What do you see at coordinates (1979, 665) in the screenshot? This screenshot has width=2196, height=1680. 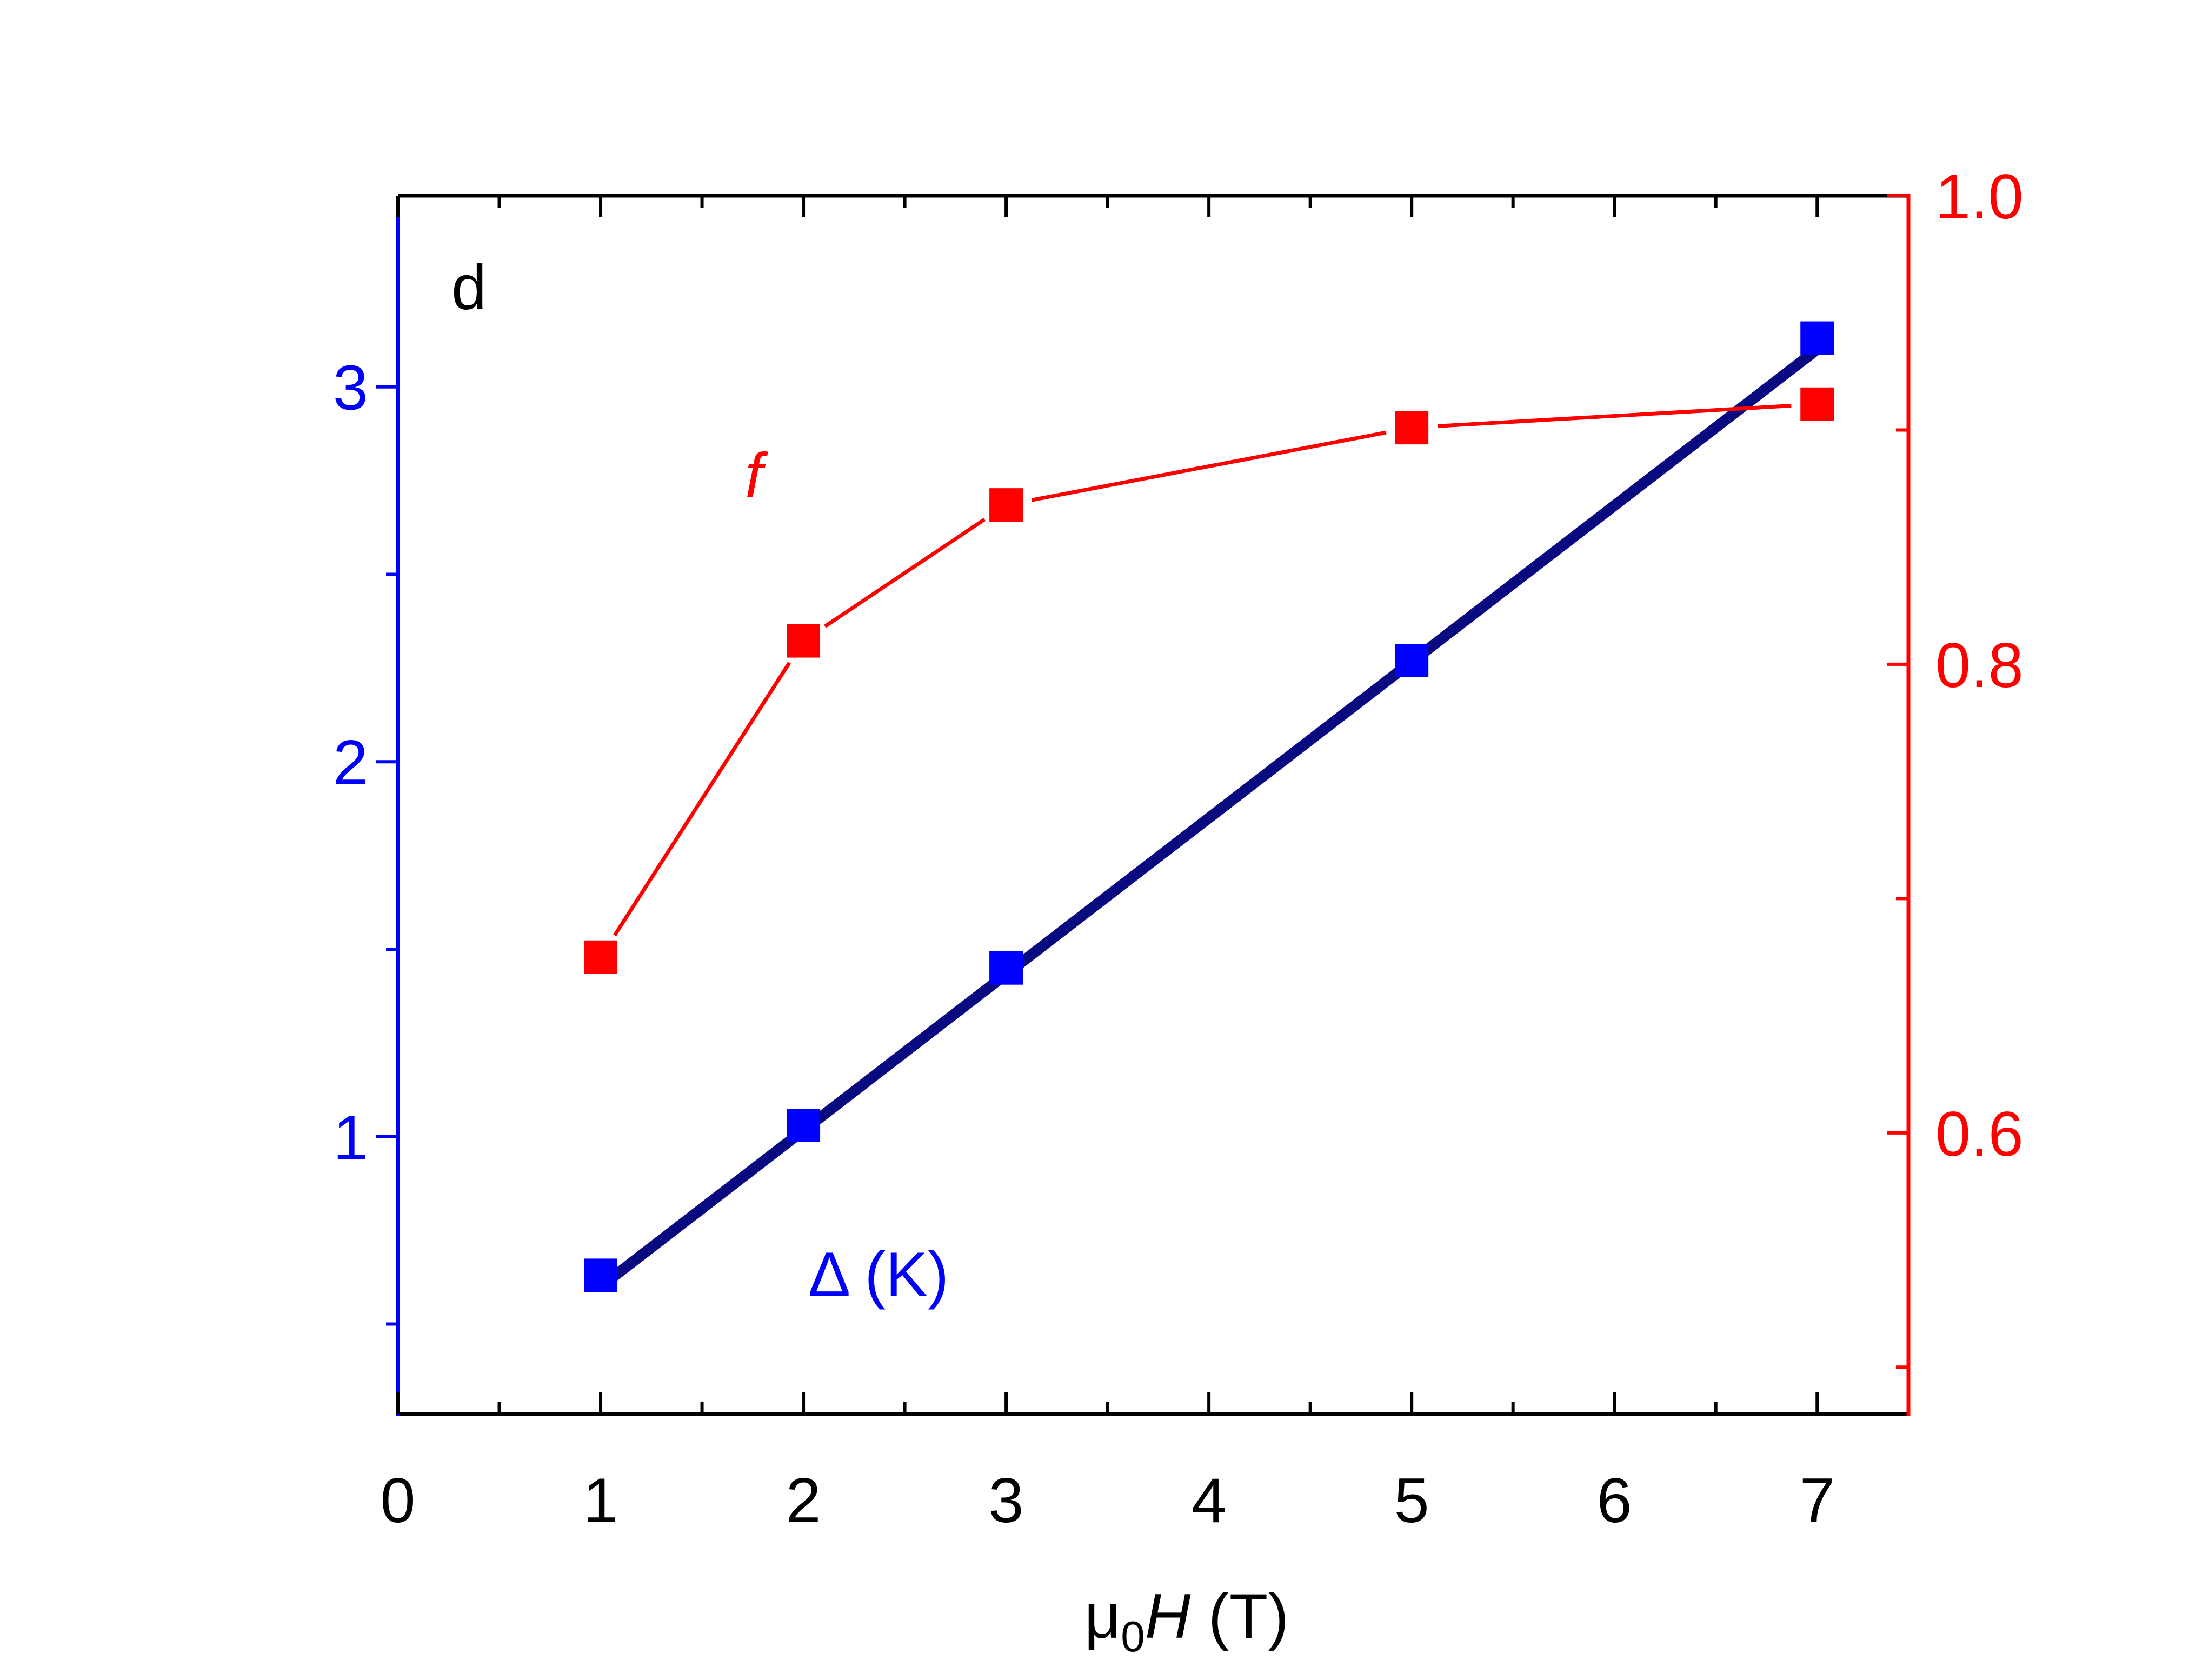 I see `y-right-tick-label: 0.8` at bounding box center [1979, 665].